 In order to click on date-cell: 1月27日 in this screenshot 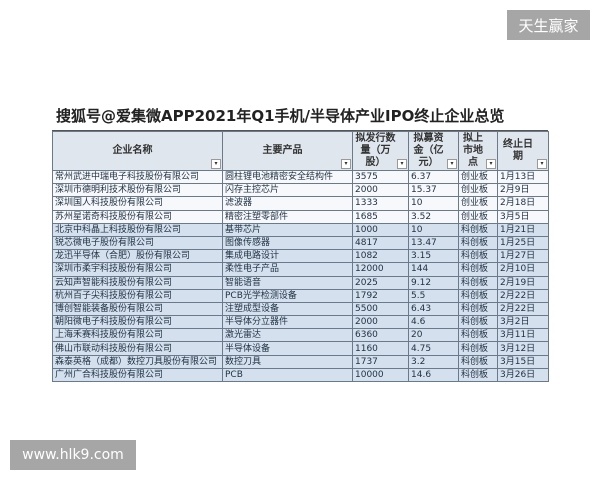, I will do `click(523, 256)`.